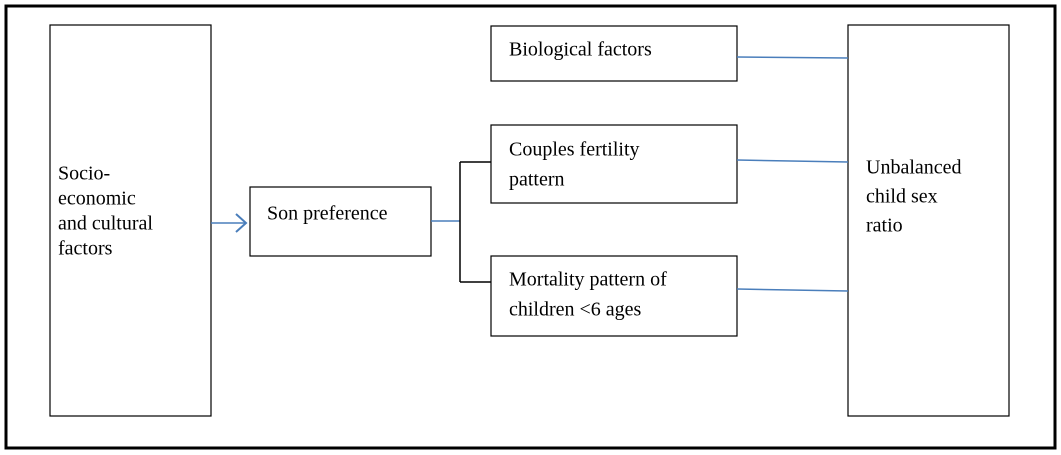 The height and width of the screenshot is (455, 1061). What do you see at coordinates (902, 197) in the screenshot?
I see `node-label: child sex` at bounding box center [902, 197].